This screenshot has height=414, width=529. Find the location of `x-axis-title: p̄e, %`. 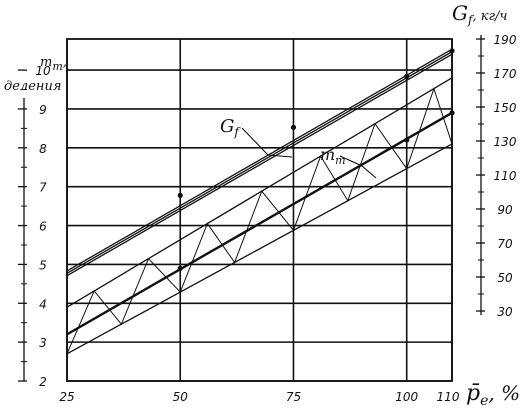

x-axis-title: p̄e, % is located at coordinates (493, 395).